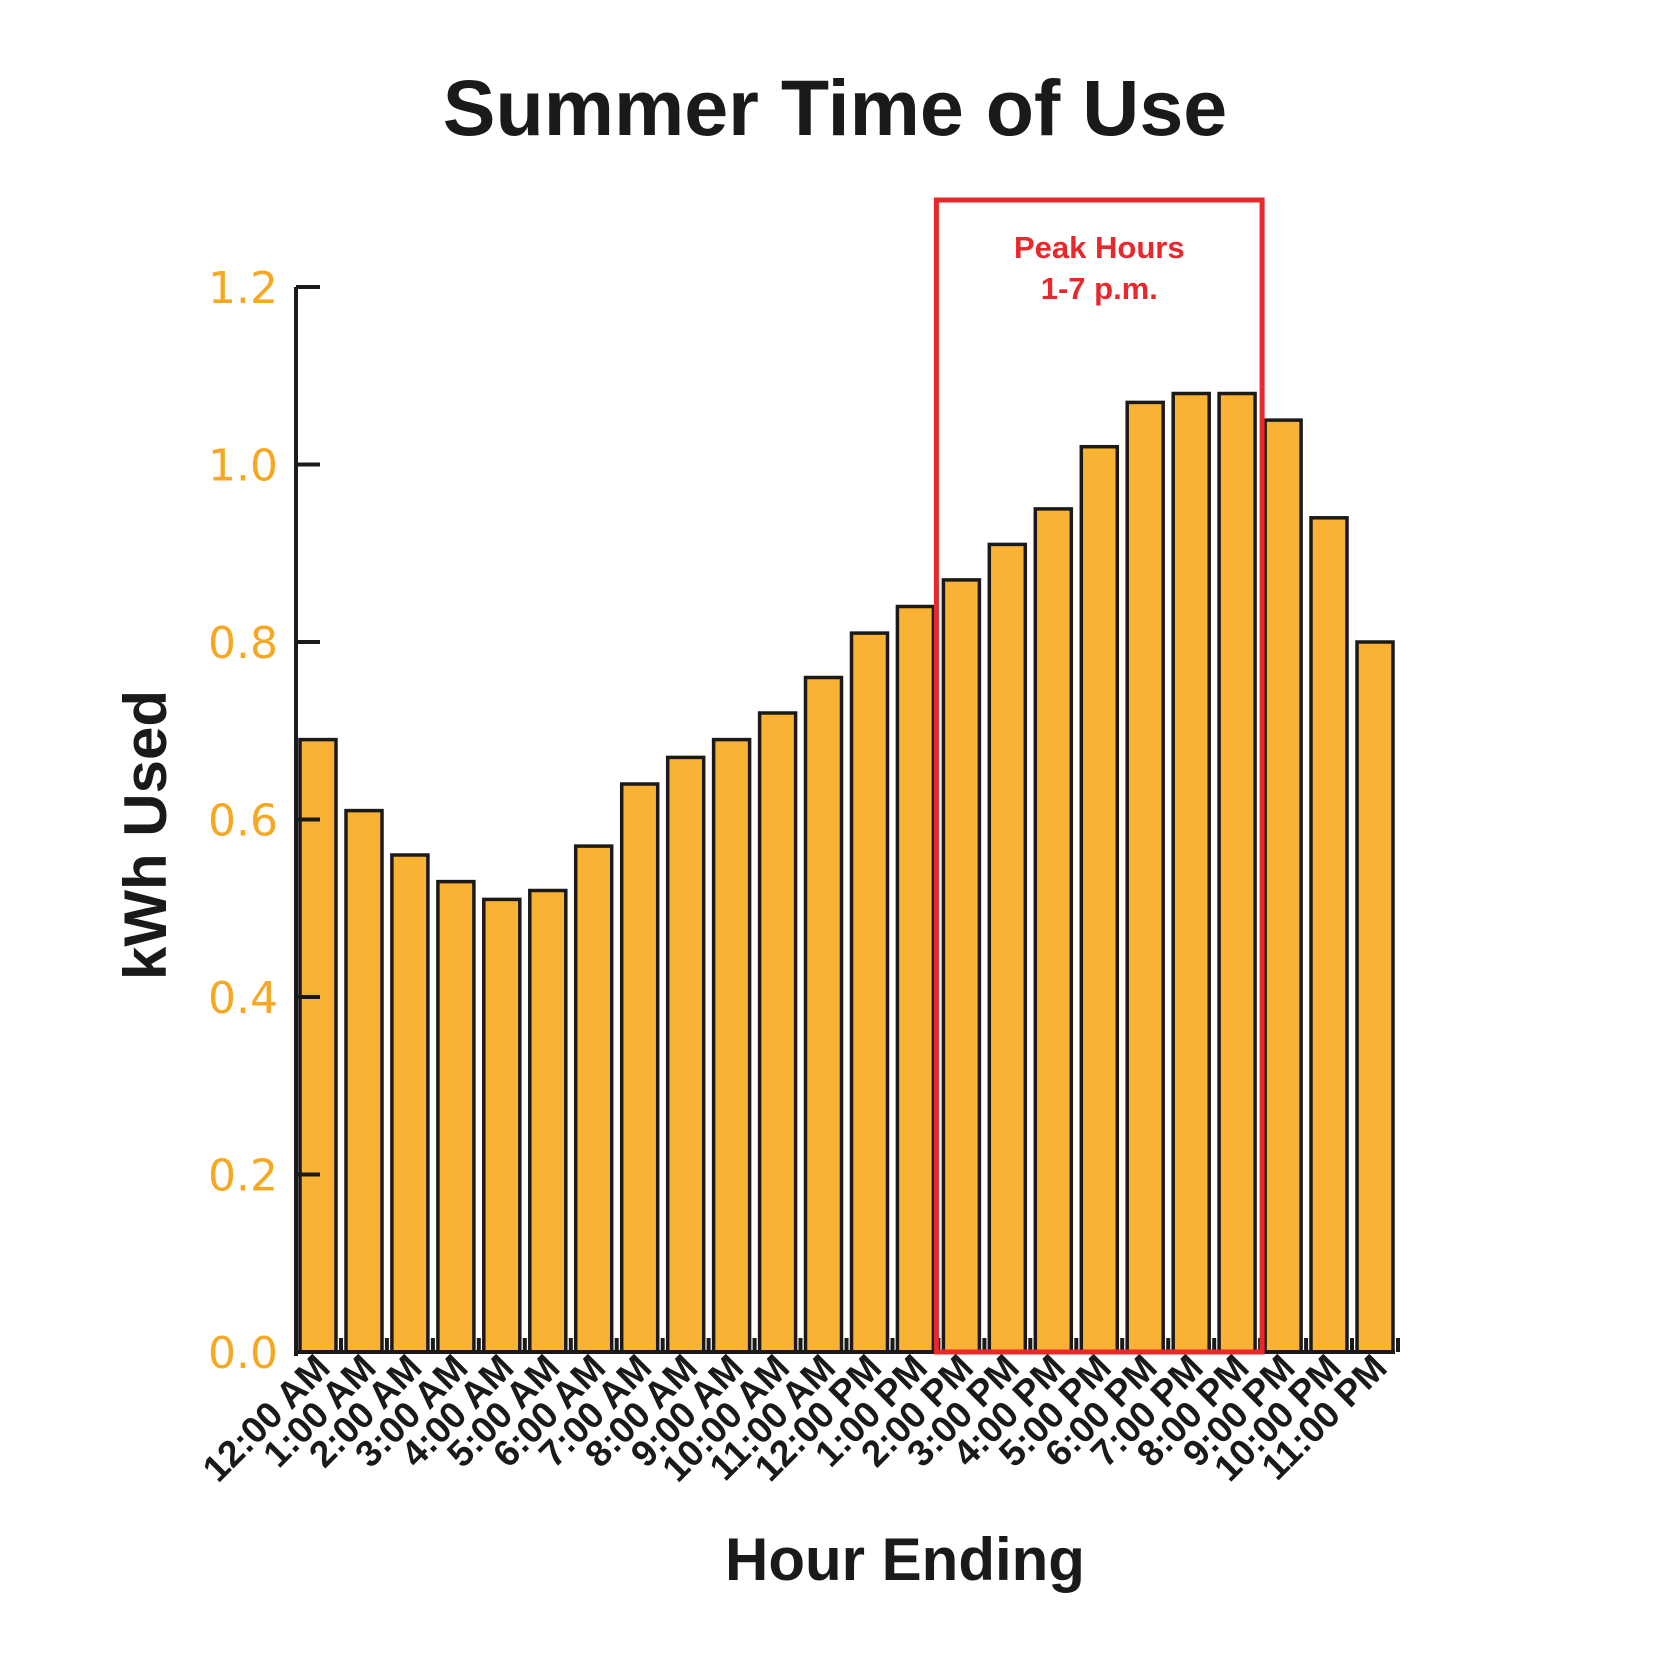  Describe the element at coordinates (905, 1559) in the screenshot. I see `x-axis-label: Hour Ending` at that location.